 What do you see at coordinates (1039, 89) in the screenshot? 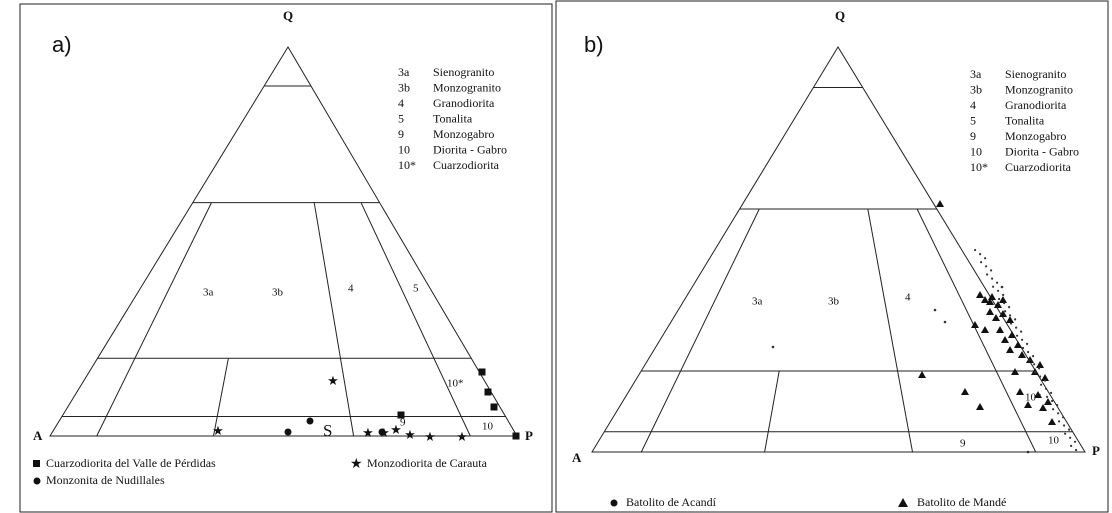
I see `key-name: Monzogranito` at bounding box center [1039, 89].